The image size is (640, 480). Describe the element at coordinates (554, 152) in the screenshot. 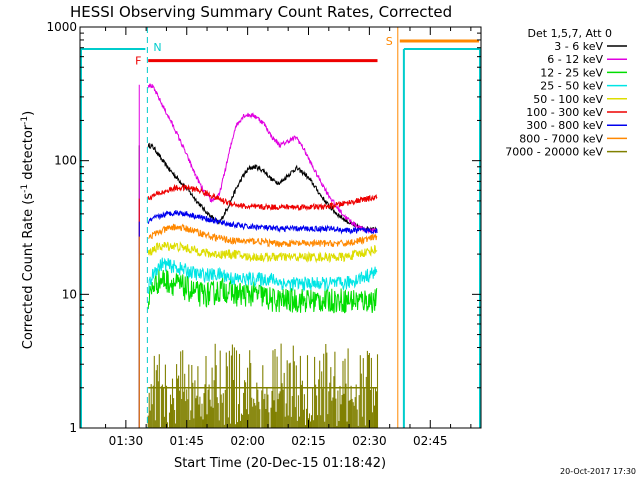

I see `legend-label: 7000 - 20000 keV` at that location.